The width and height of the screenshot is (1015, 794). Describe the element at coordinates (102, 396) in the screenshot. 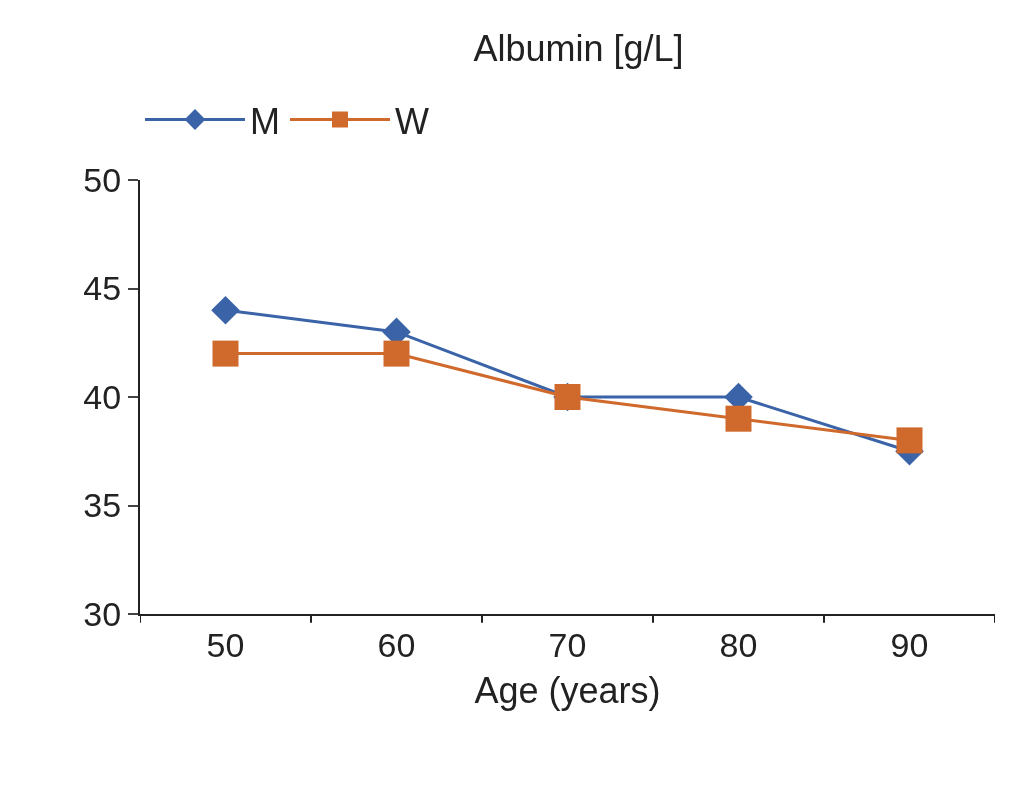

I see `y-tick-label: 40` at that location.